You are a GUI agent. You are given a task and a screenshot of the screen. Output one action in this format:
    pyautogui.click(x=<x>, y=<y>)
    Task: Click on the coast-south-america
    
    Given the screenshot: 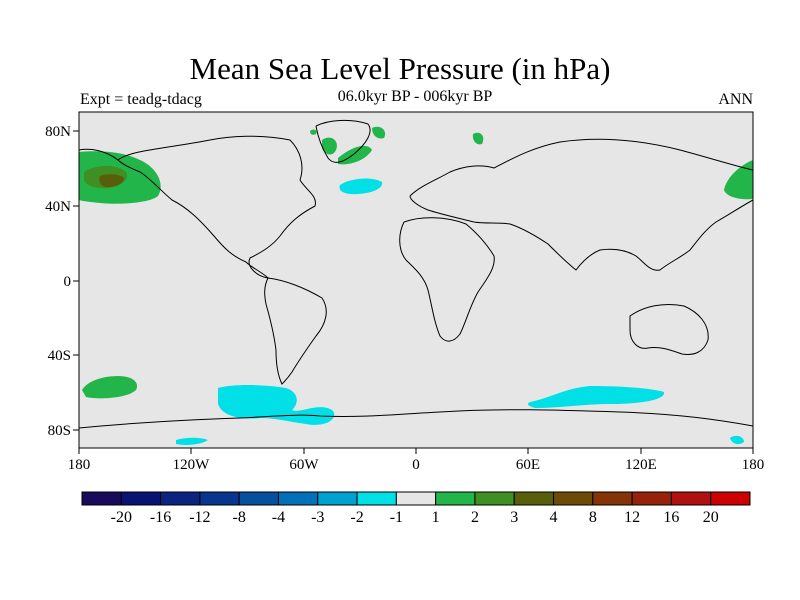 What is the action you would take?
    pyautogui.click(x=295, y=331)
    